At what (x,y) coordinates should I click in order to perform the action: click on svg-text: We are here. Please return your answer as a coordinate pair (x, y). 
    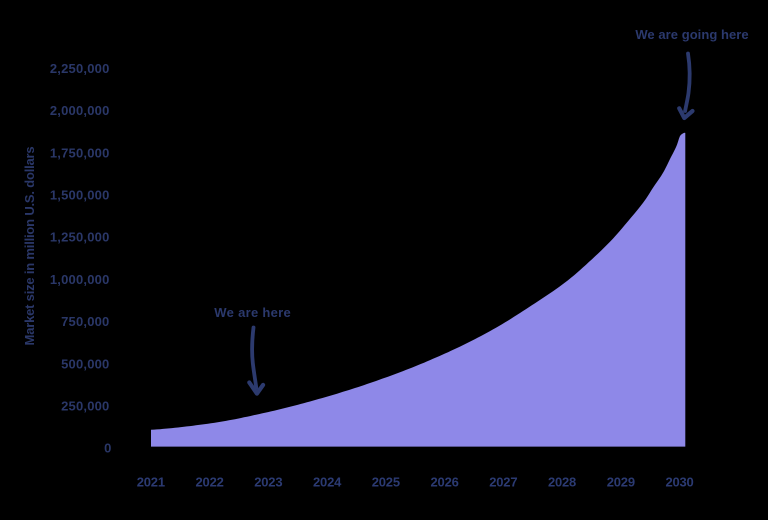
    Looking at the image, I should click on (252, 312).